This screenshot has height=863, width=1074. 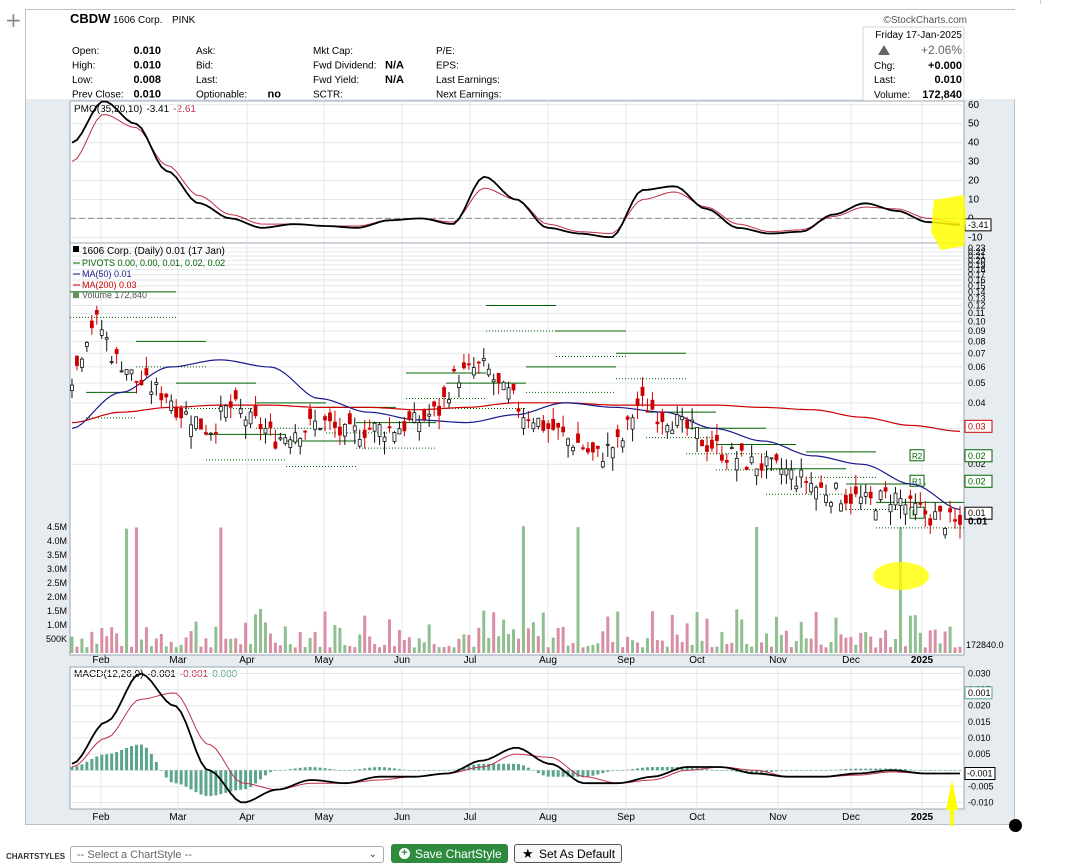 I want to click on x-axis-label: Apr, so click(x=247, y=817).